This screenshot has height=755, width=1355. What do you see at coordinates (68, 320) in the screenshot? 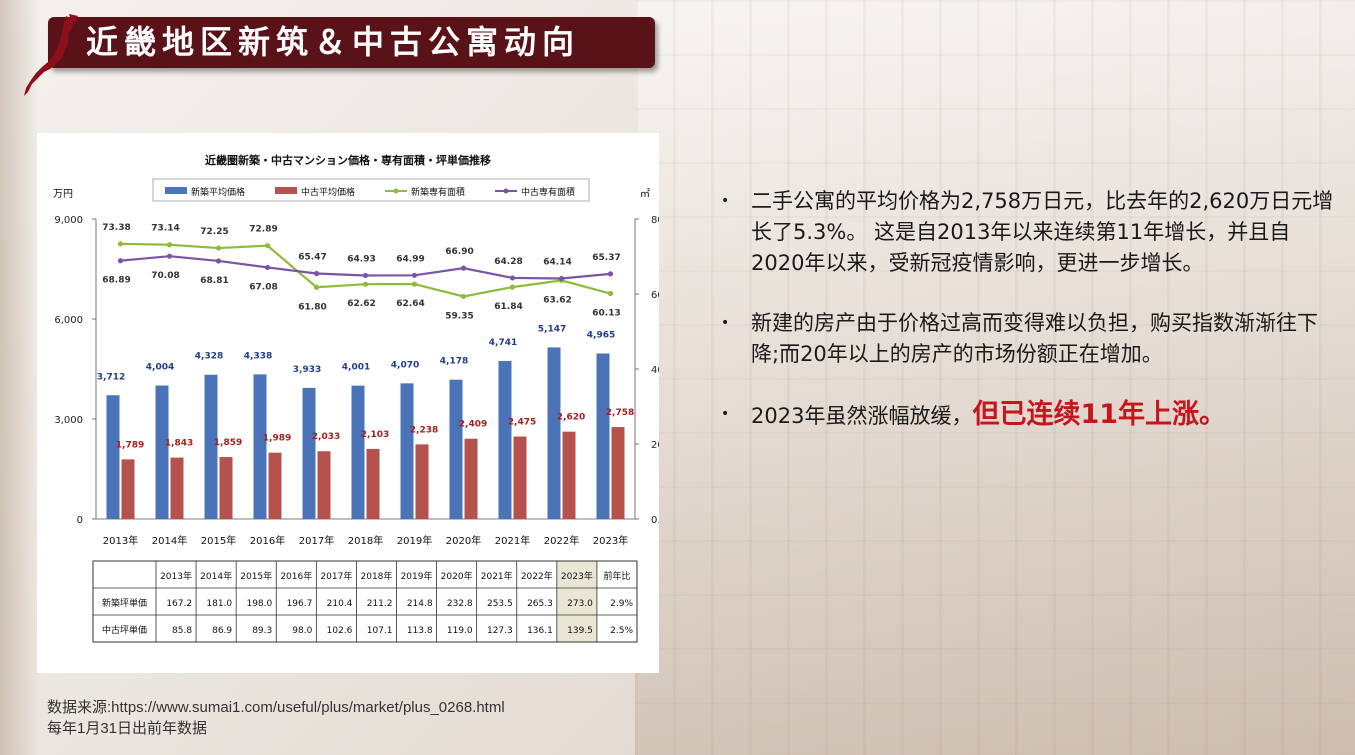
I see `left-tick-label: 6,000` at bounding box center [68, 320].